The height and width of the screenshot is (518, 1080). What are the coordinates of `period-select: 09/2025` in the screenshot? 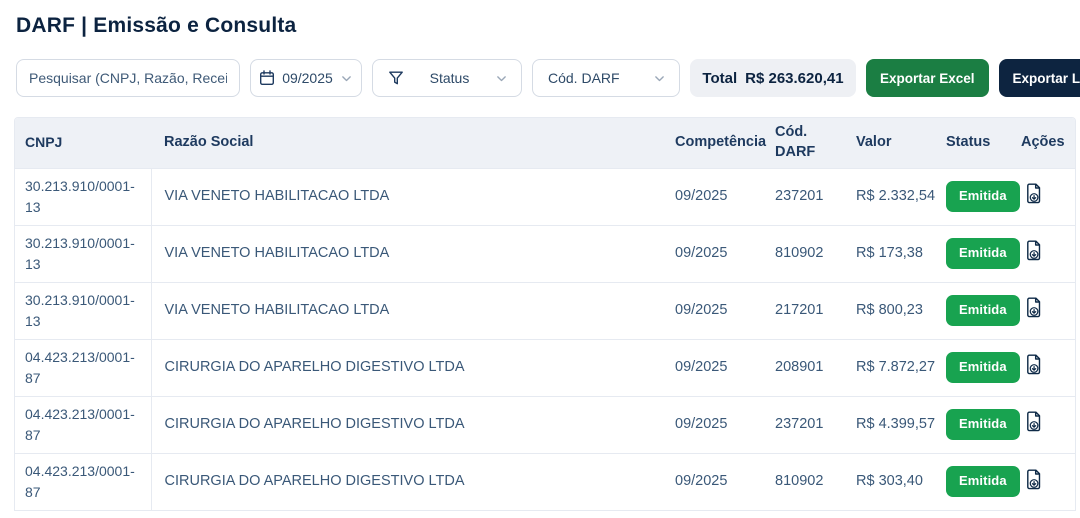 It's located at (306, 78).